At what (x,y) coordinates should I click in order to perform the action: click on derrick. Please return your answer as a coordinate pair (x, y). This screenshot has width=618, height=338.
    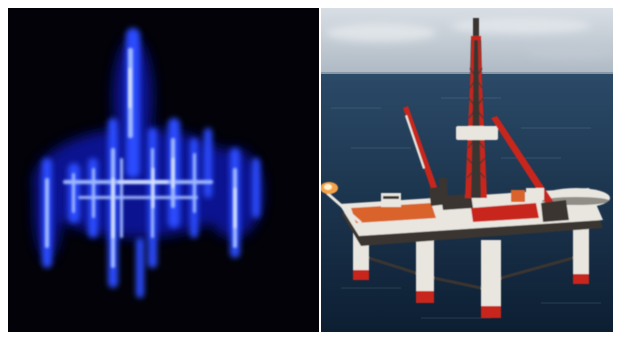
    Looking at the image, I should click on (477, 108).